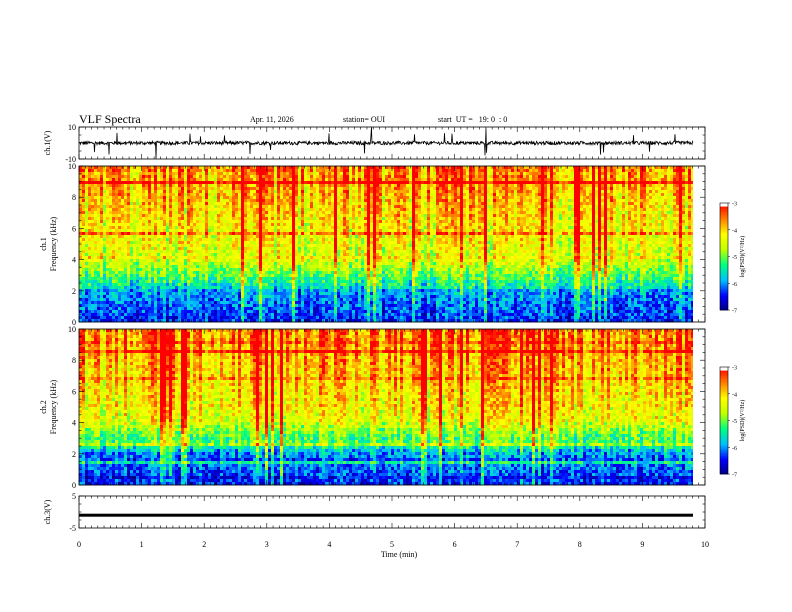 This screenshot has width=792, height=612. Describe the element at coordinates (272, 119) in the screenshot. I see `figure-date: Apr. 11, 2026` at that location.